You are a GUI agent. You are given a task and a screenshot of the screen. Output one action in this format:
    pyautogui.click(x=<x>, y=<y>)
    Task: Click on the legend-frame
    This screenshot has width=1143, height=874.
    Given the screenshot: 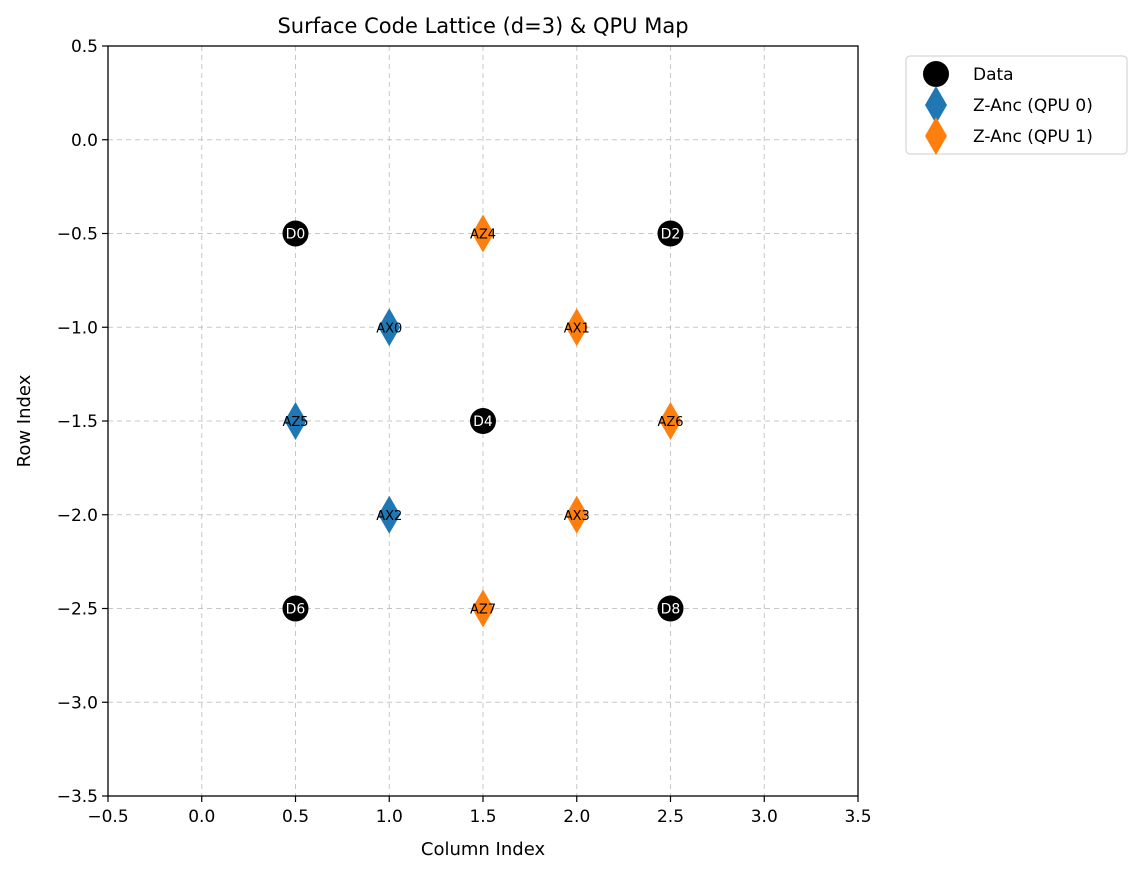 What is the action you would take?
    pyautogui.click(x=1016, y=105)
    